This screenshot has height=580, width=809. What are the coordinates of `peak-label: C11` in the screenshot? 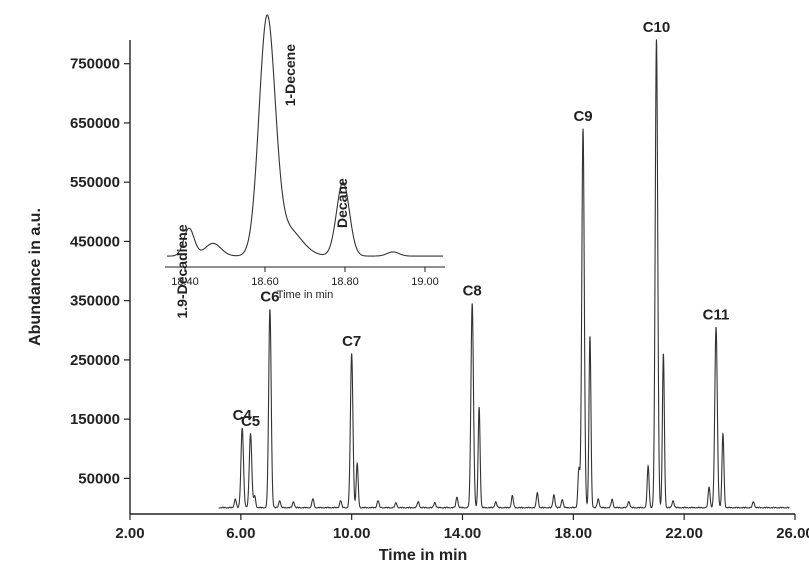 It's located at (716, 314).